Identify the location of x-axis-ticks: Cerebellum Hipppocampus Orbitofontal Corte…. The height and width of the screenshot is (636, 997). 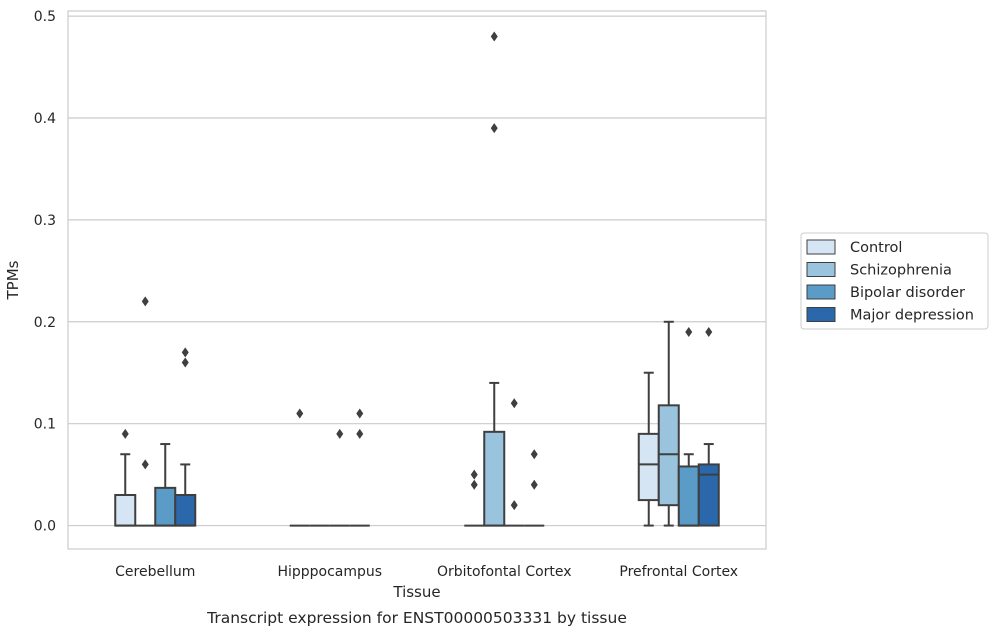
(426, 572).